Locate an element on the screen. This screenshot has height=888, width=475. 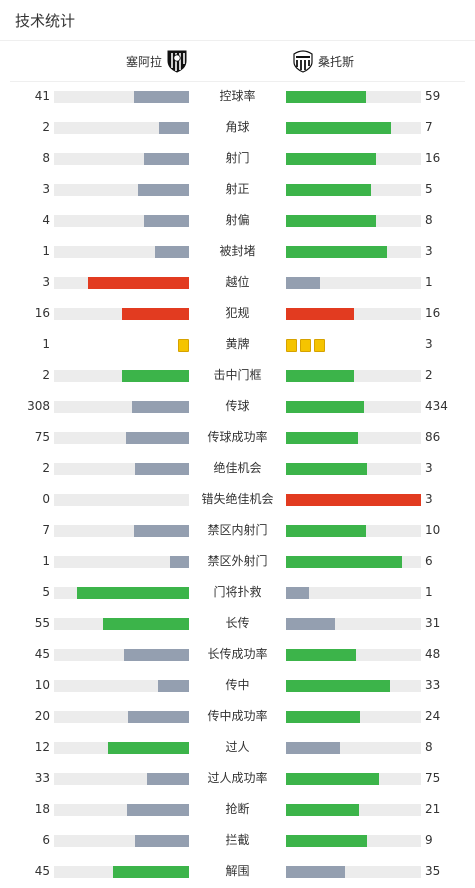
stat-label: 传中 is located at coordinates (237, 685).